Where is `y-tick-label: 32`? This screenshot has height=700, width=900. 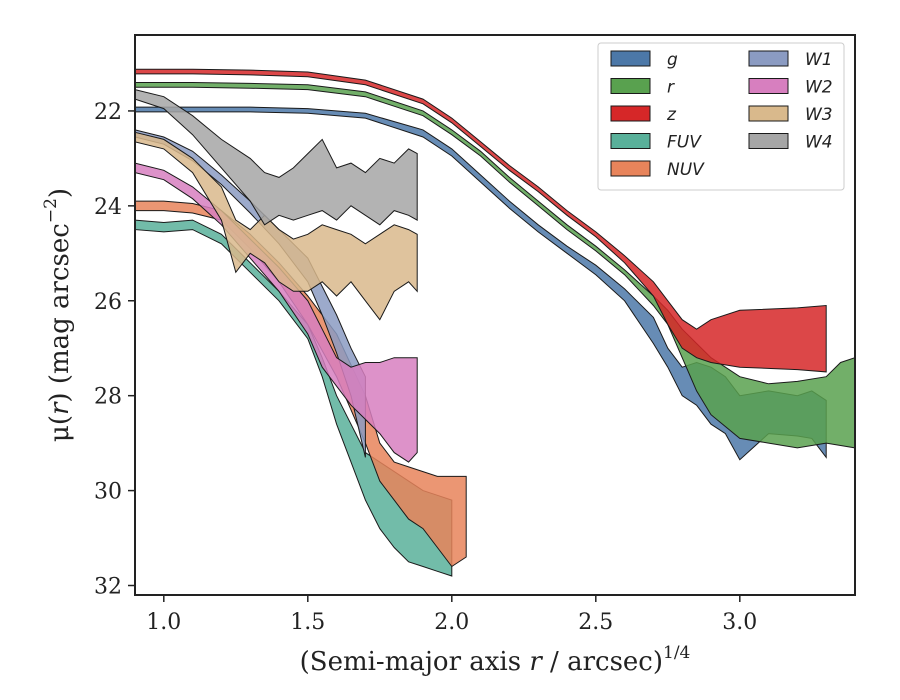
y-tick-label: 32 is located at coordinates (108, 587).